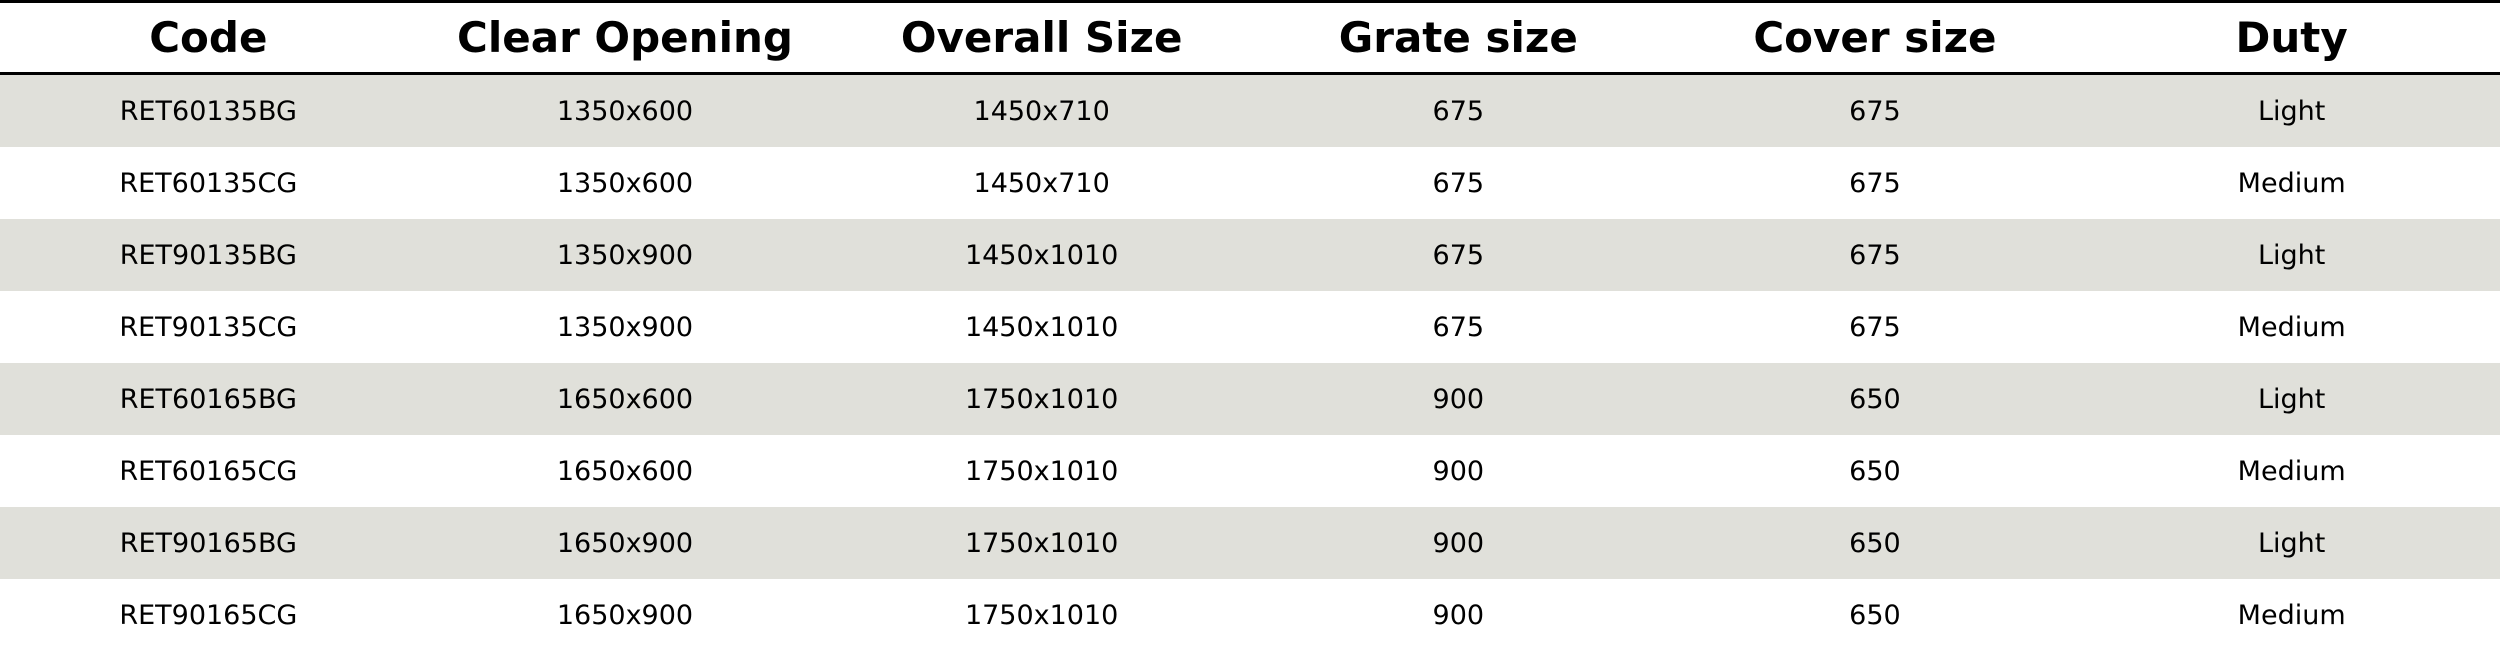 Image resolution: width=2500 pixels, height=650 pixels. What do you see at coordinates (1458, 38) in the screenshot?
I see `header-cell: Grate size` at bounding box center [1458, 38].